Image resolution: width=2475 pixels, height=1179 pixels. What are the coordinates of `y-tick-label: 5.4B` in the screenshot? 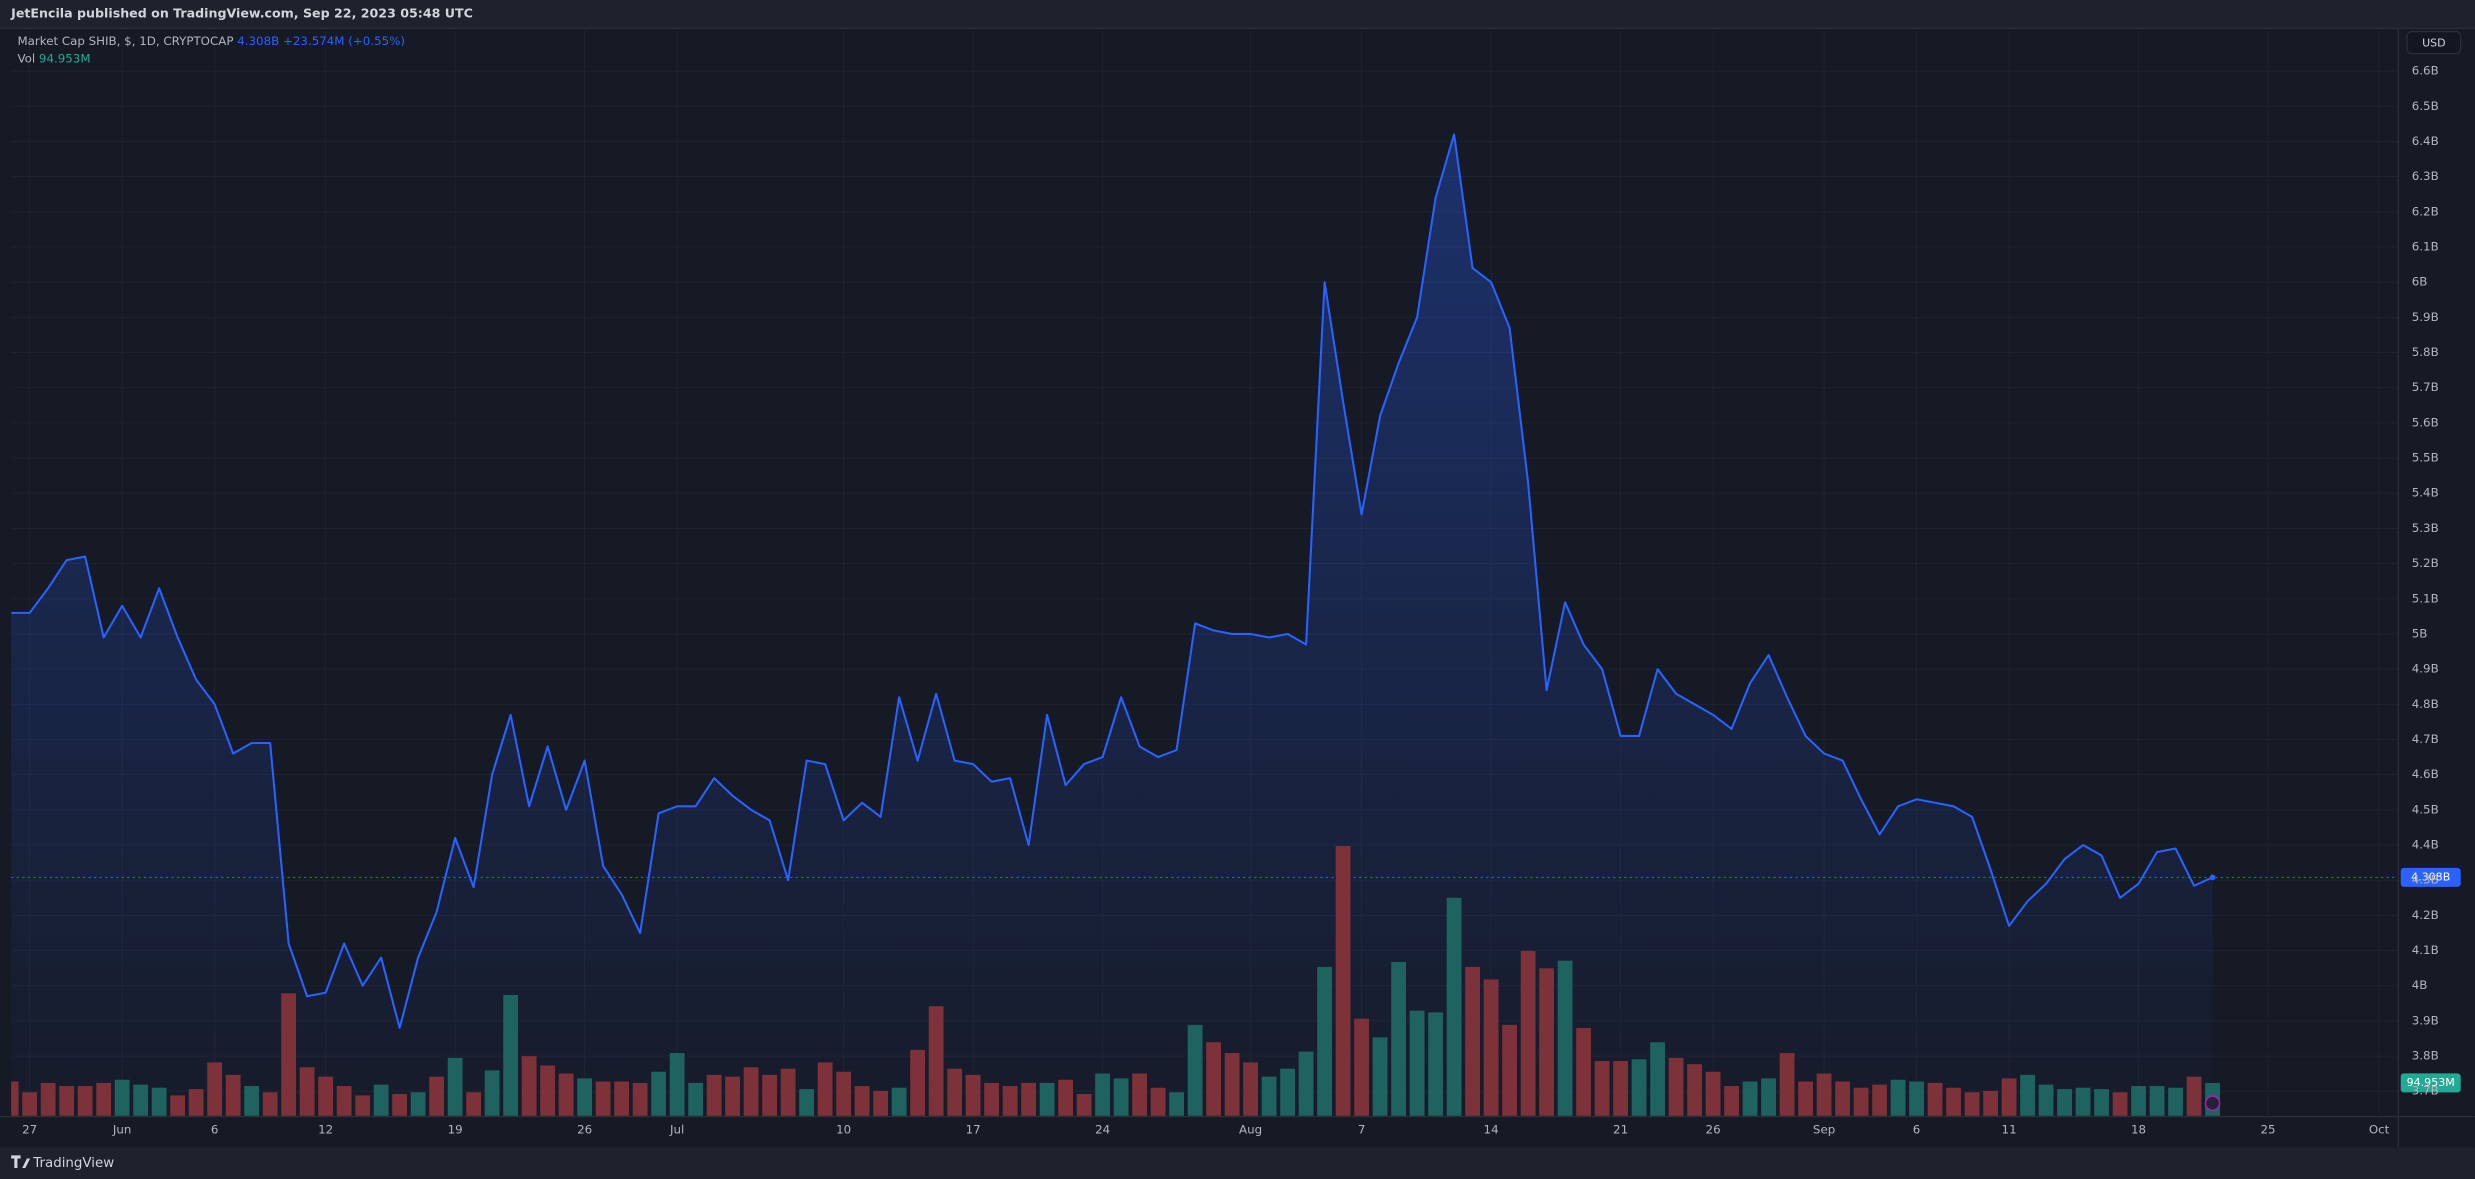 It's located at (2425, 493).